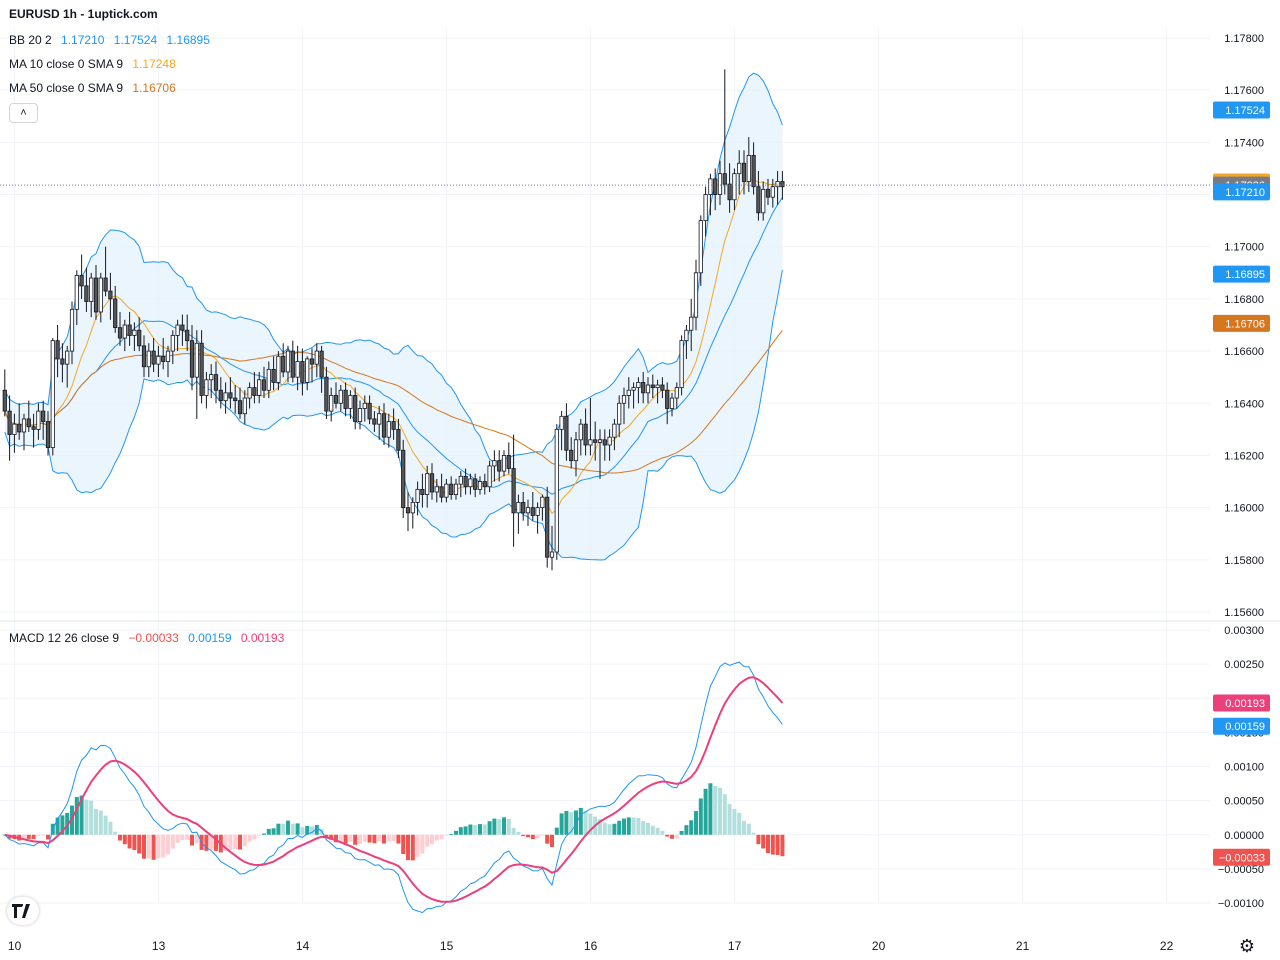 Image resolution: width=1280 pixels, height=960 pixels. What do you see at coordinates (1244, 613) in the screenshot?
I see `price-tick-label: 1.15600` at bounding box center [1244, 613].